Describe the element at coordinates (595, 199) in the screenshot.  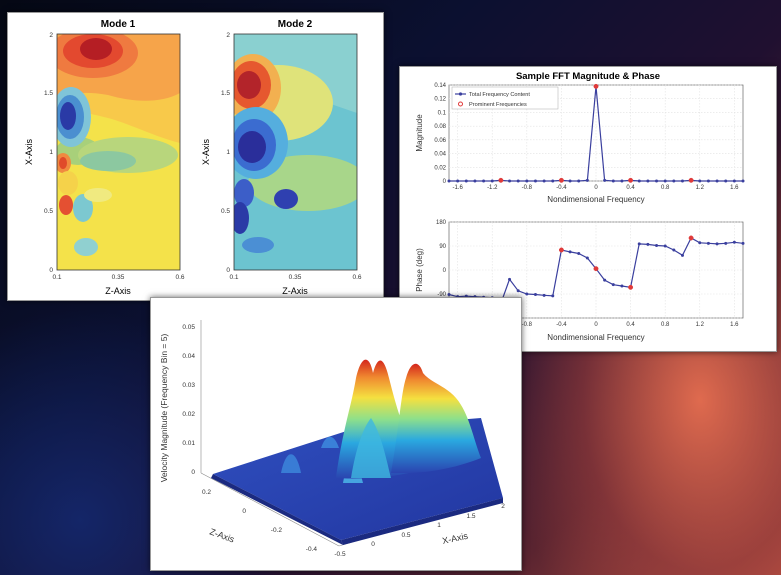
I see `magnitude-xlabel: Nondimensional Frequency` at that location.